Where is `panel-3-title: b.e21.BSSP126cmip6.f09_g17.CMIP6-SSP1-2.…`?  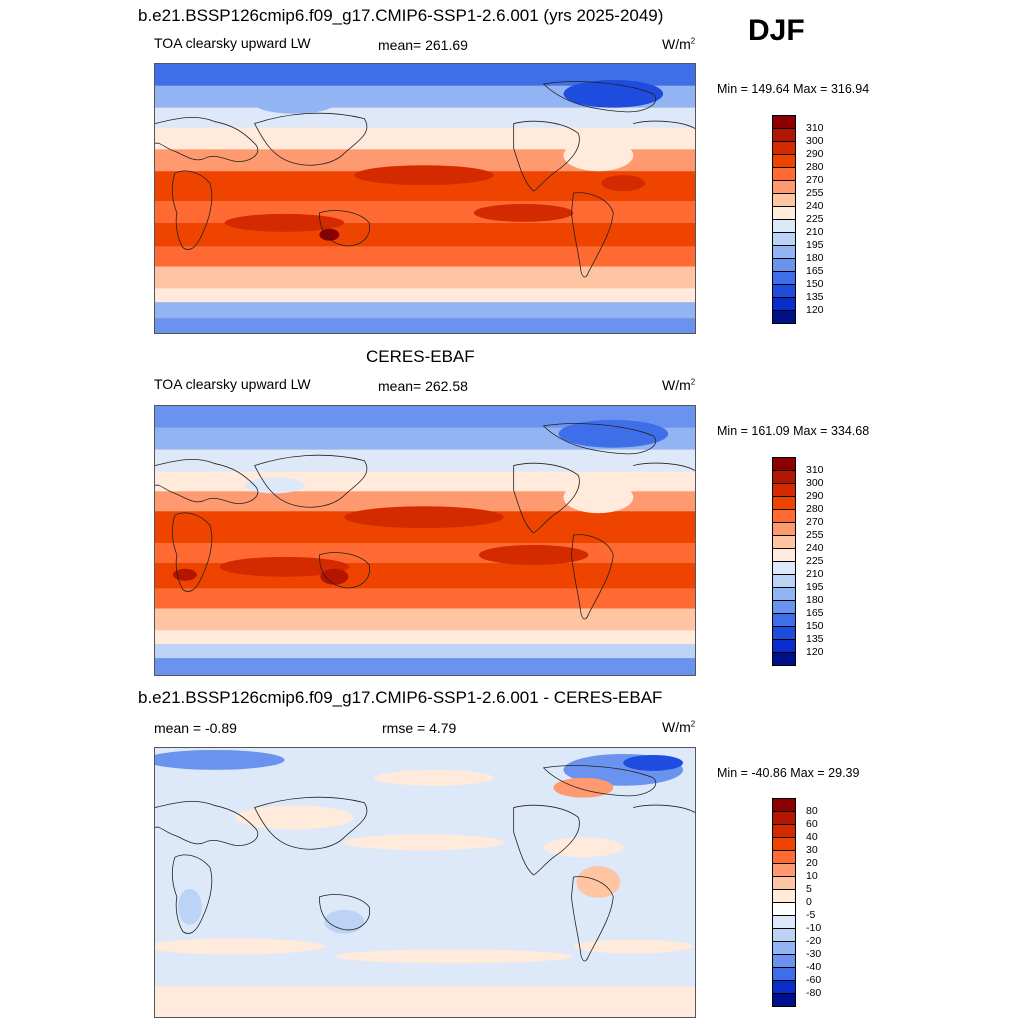 panel-3-title: b.e21.BSSP126cmip6.f09_g17.CMIP6-SSP1-2.… is located at coordinates (400, 697).